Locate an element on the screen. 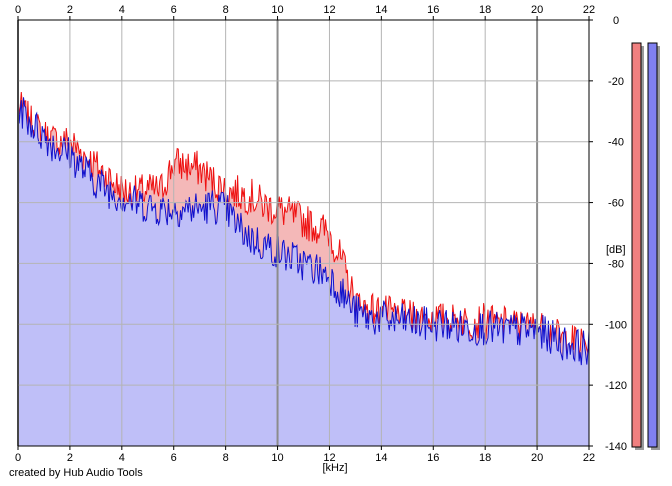 The width and height of the screenshot is (672, 486). level-meters is located at coordinates (645, 246).